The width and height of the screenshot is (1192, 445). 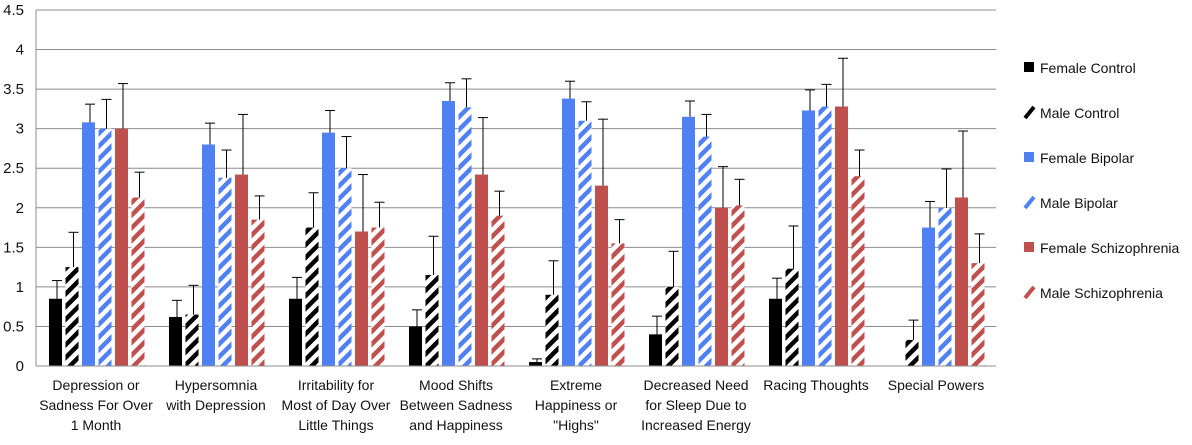 What do you see at coordinates (336, 385) in the screenshot?
I see `x-category-label-line: Irritability for` at bounding box center [336, 385].